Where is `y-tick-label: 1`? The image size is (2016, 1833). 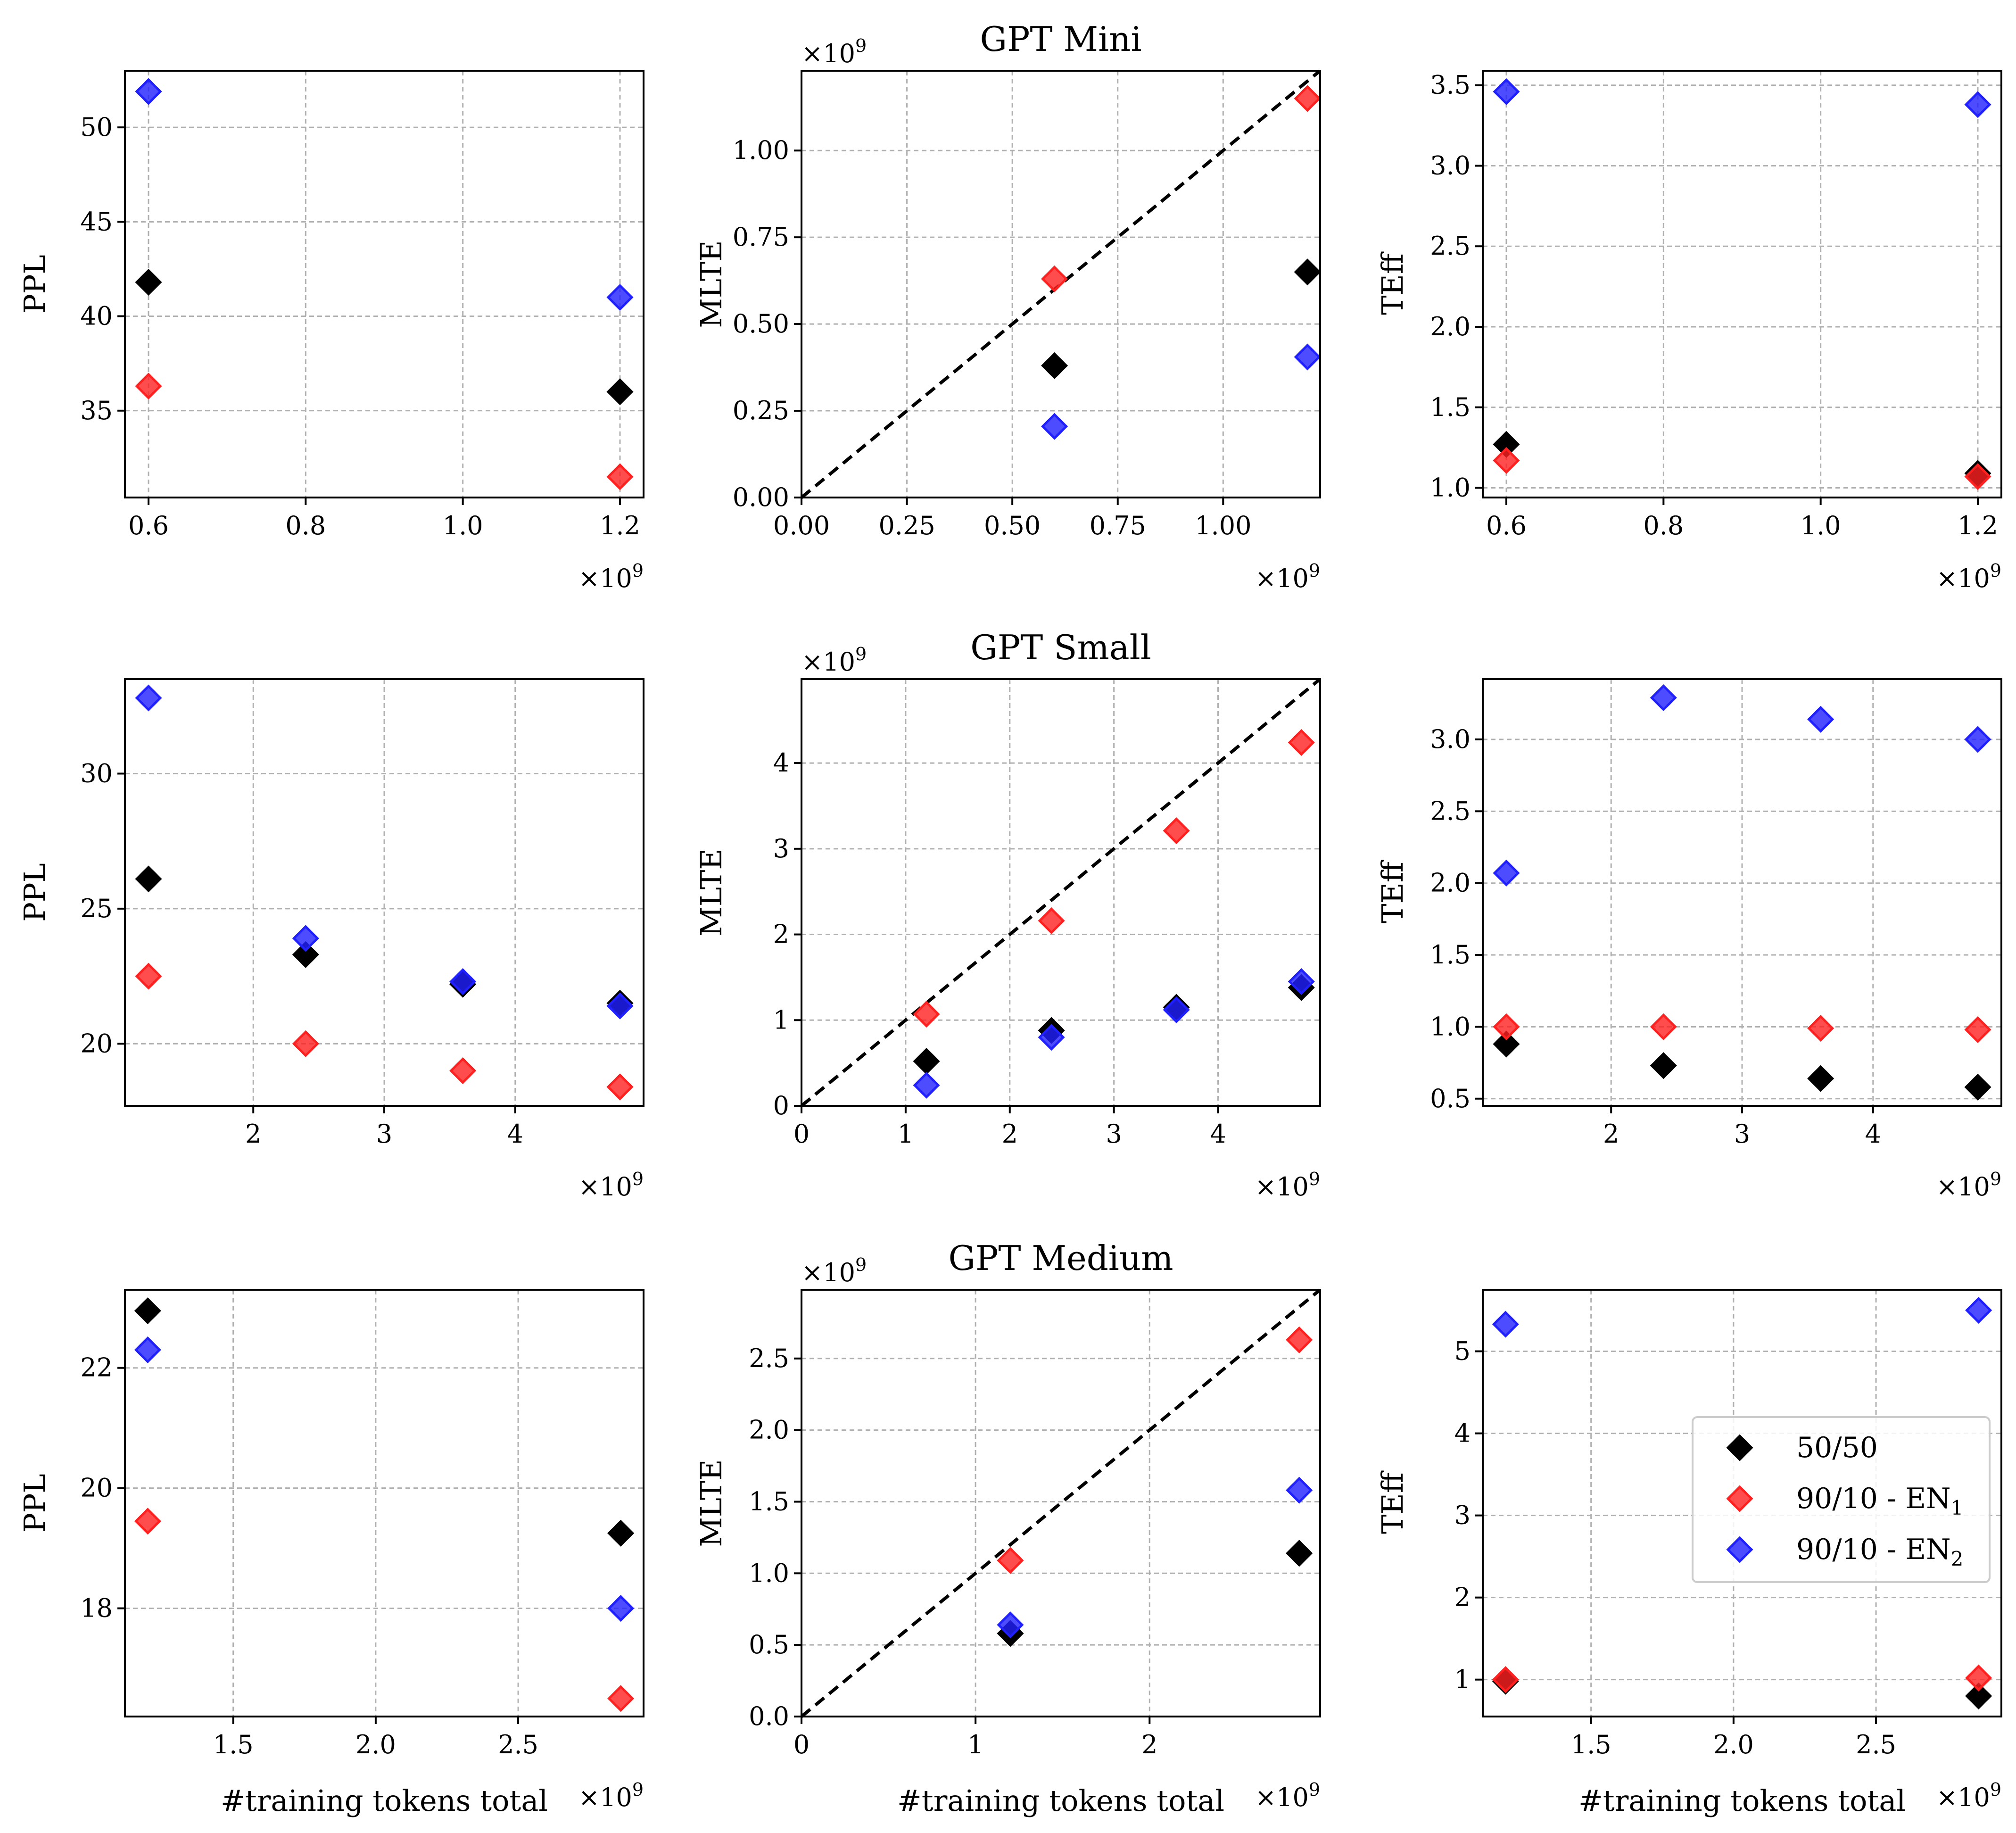 y-tick-label: 1 is located at coordinates (781, 1020).